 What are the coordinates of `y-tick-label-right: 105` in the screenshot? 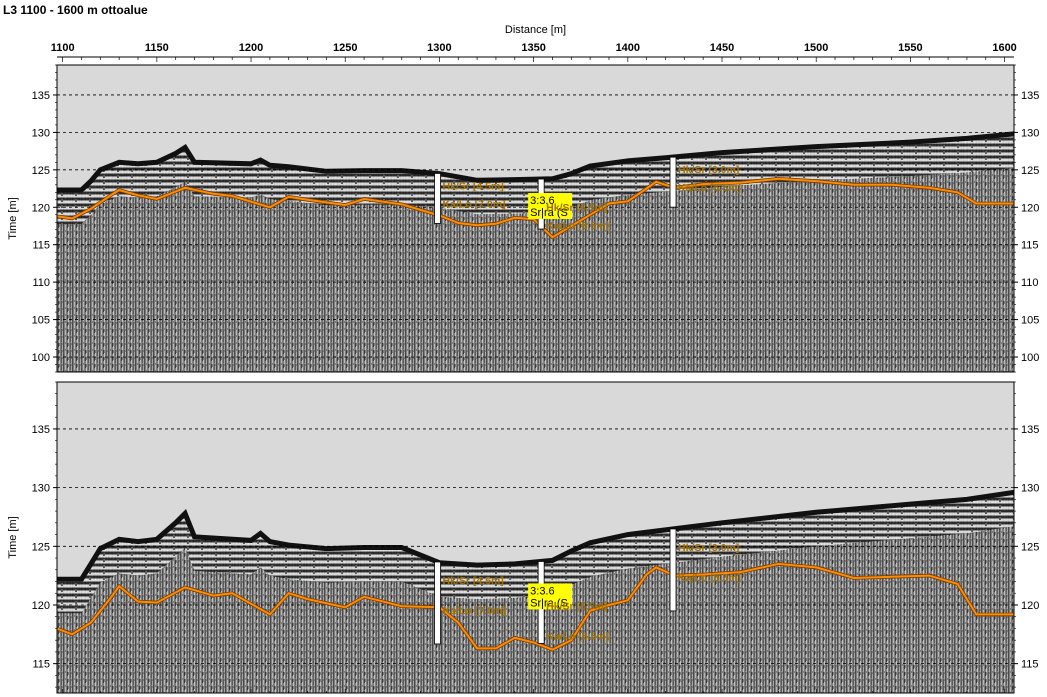 It's located at (1030, 321).